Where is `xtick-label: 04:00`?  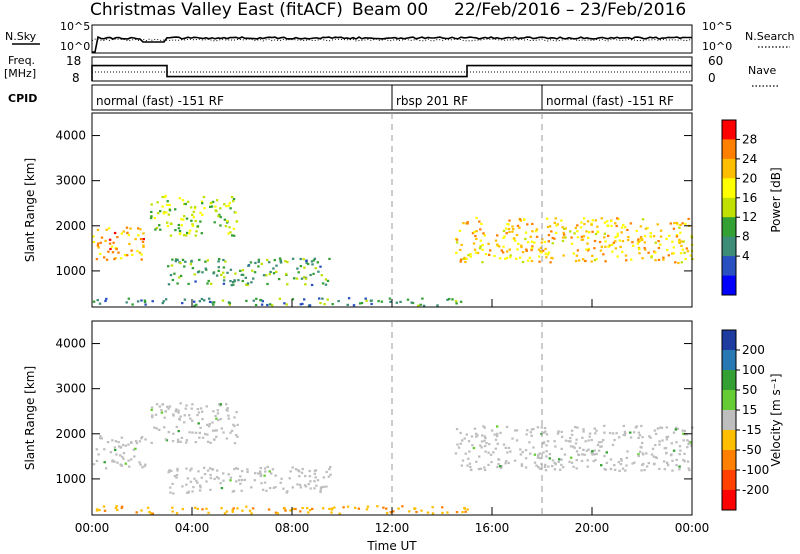 xtick-label: 04:00 is located at coordinates (192, 528).